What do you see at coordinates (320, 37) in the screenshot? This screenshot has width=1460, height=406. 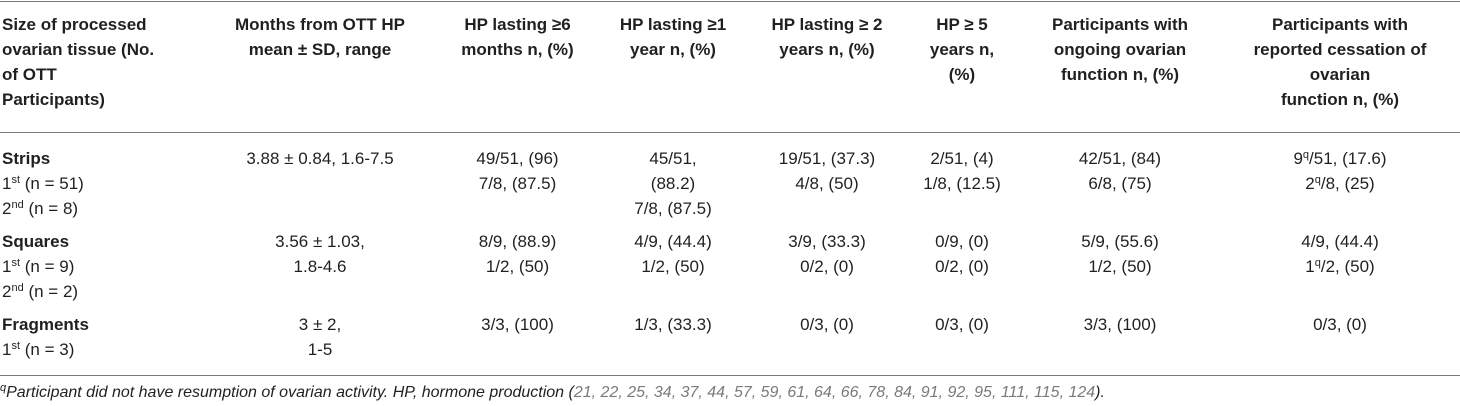 I see `header-months: Months from OTT HP mean ± SD, range` at bounding box center [320, 37].